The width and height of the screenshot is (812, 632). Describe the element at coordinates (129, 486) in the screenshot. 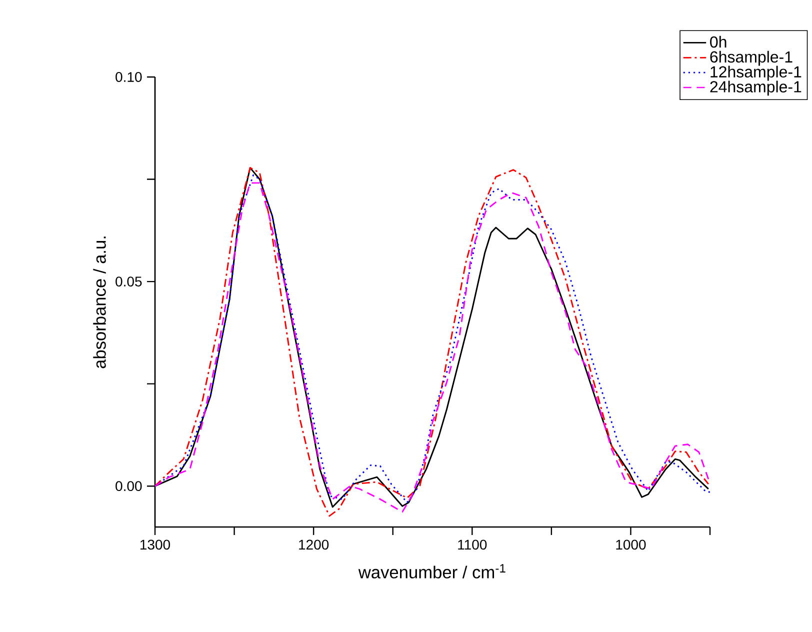

I see `y-tick-label: 0.00` at that location.